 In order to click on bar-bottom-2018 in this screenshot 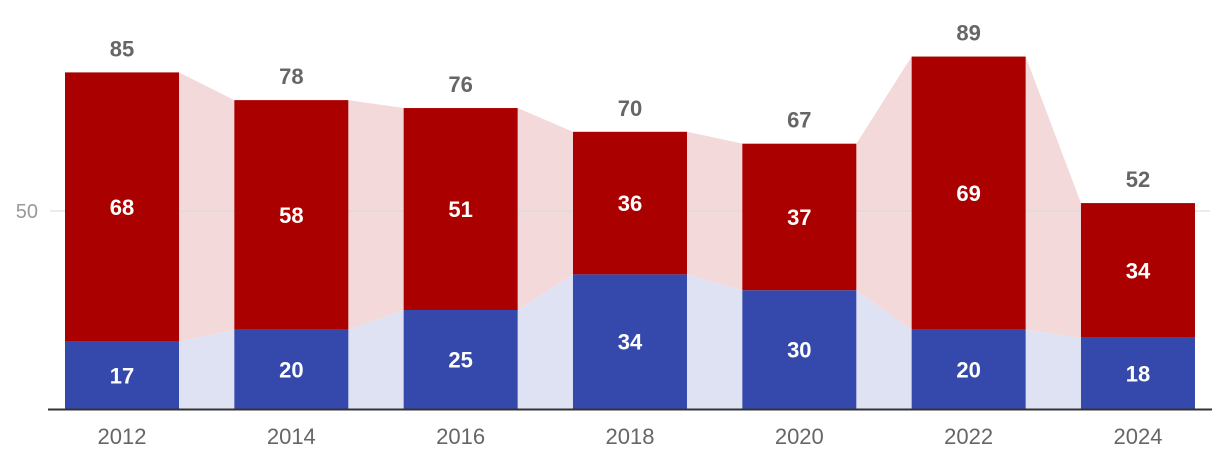, I will do `click(629, 341)`.